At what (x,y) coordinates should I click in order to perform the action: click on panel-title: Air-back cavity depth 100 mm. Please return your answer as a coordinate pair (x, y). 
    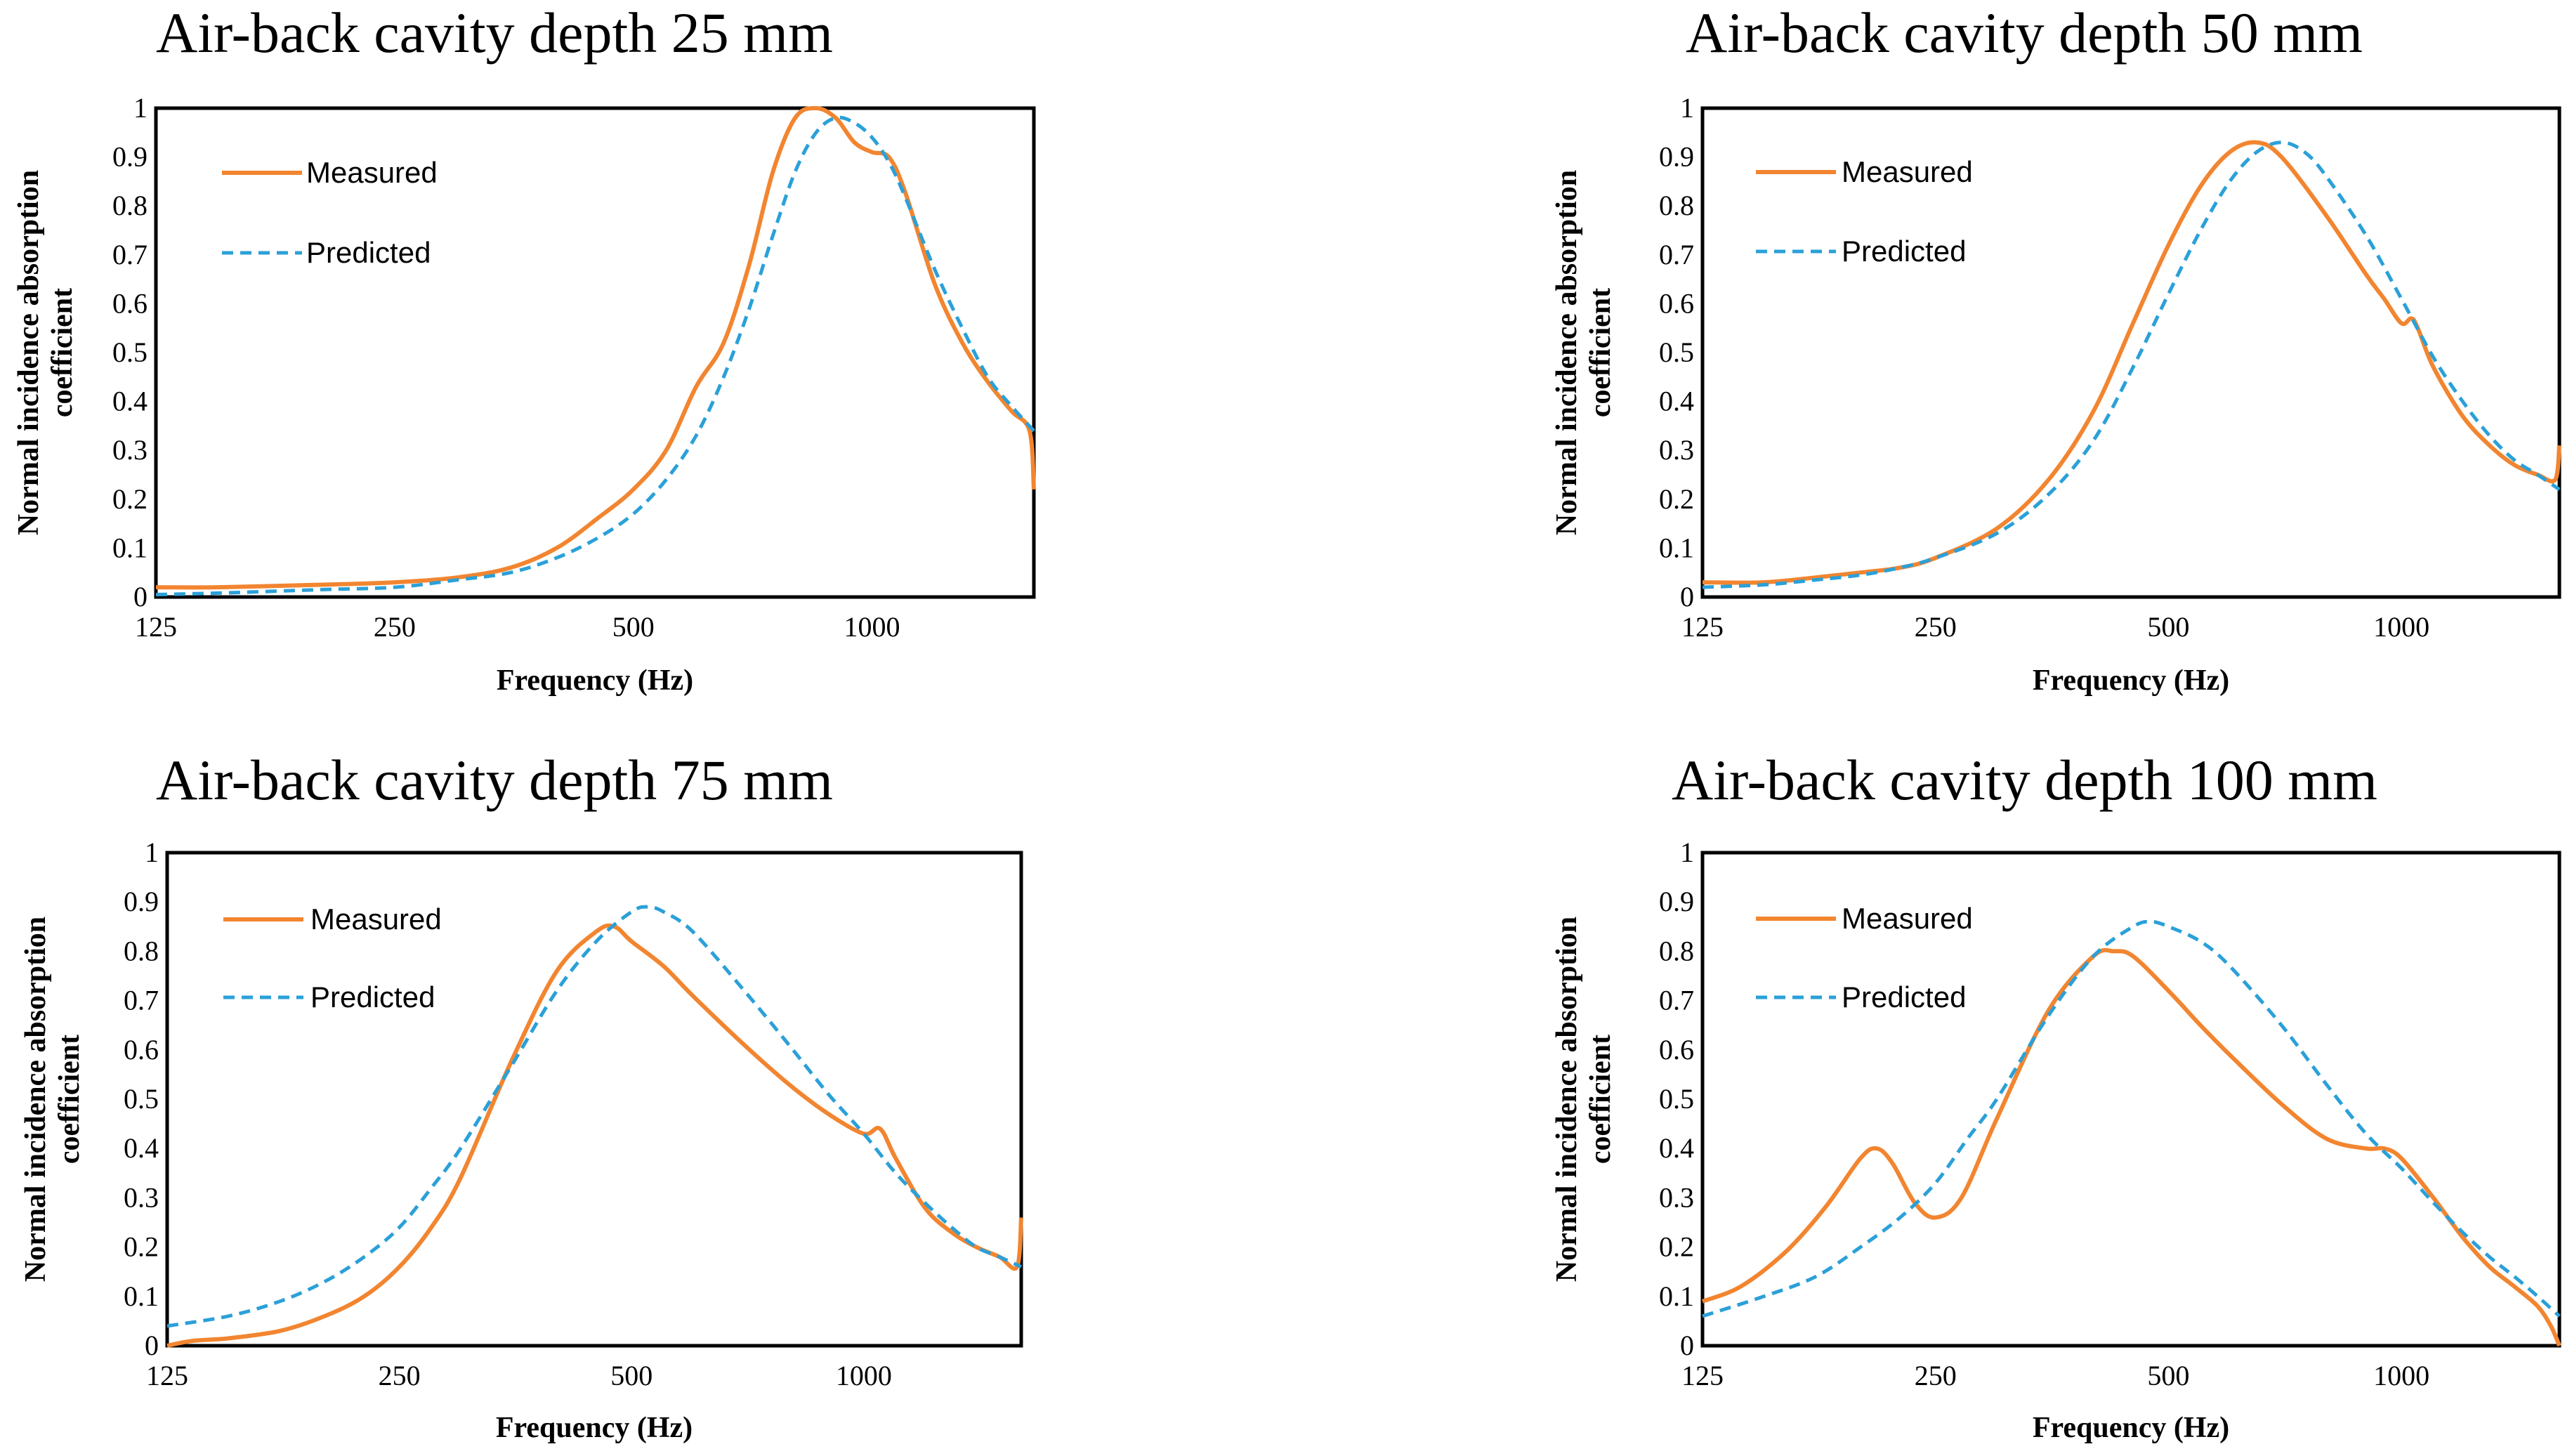
    Looking at the image, I should click on (2024, 780).